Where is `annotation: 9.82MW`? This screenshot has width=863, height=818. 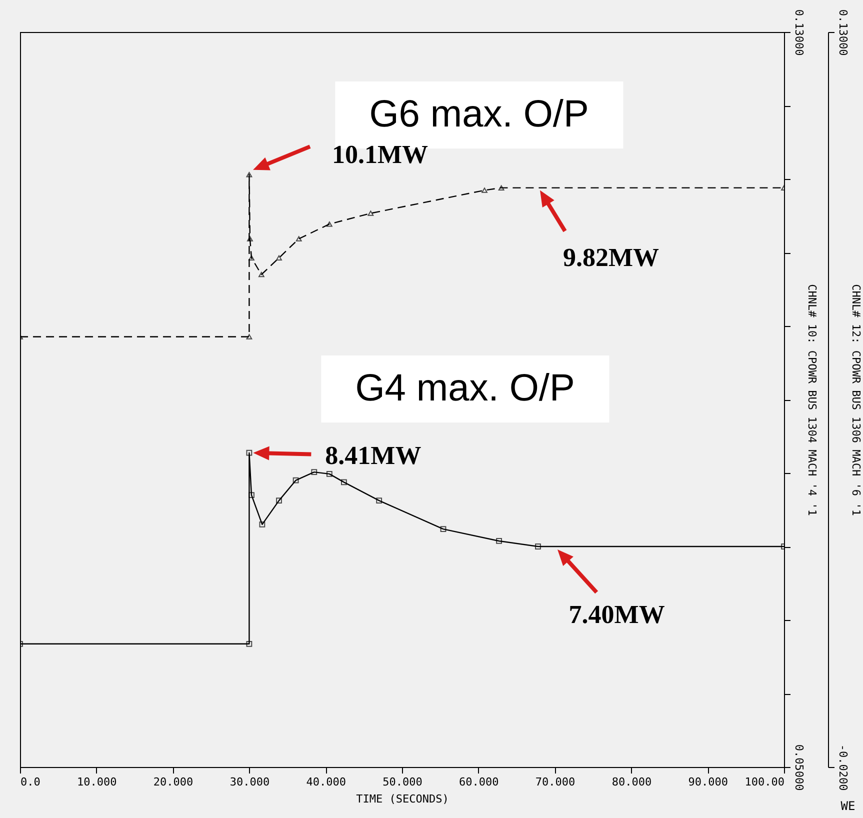 annotation: 9.82MW is located at coordinates (611, 258).